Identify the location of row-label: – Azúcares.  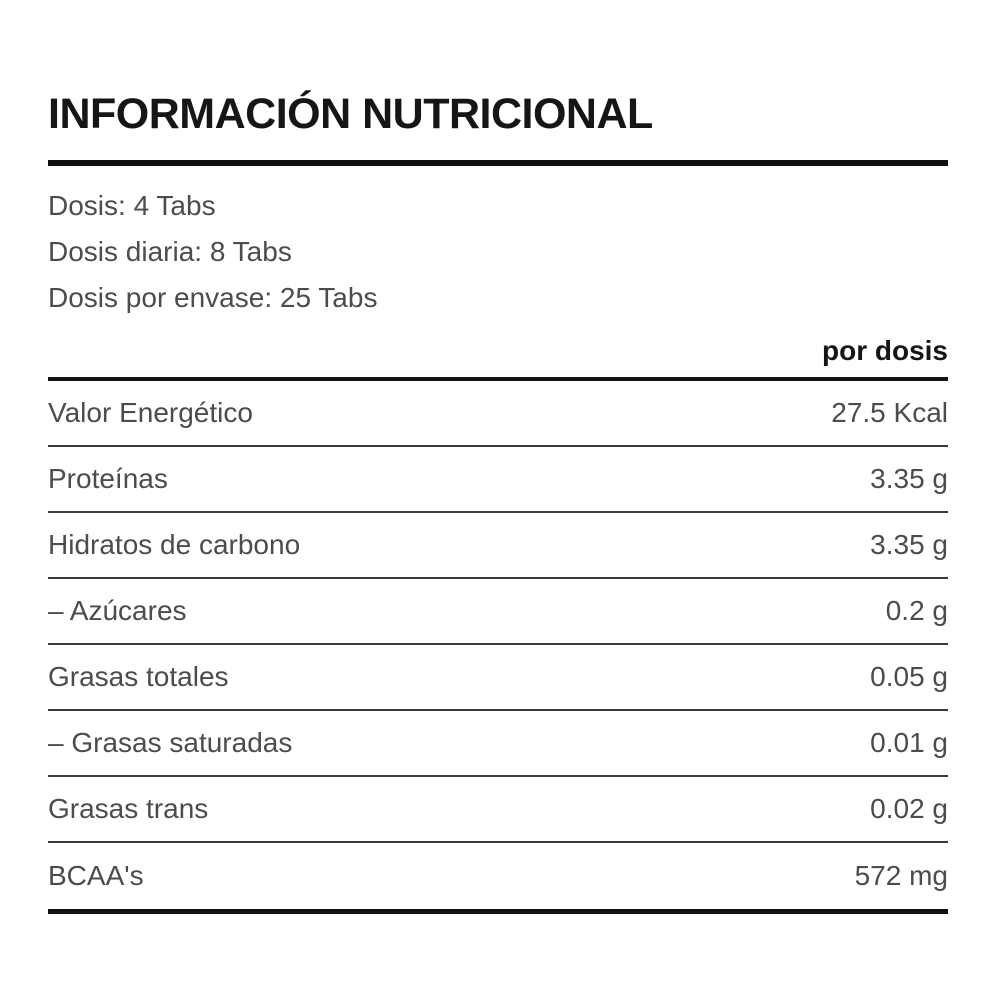
(117, 611).